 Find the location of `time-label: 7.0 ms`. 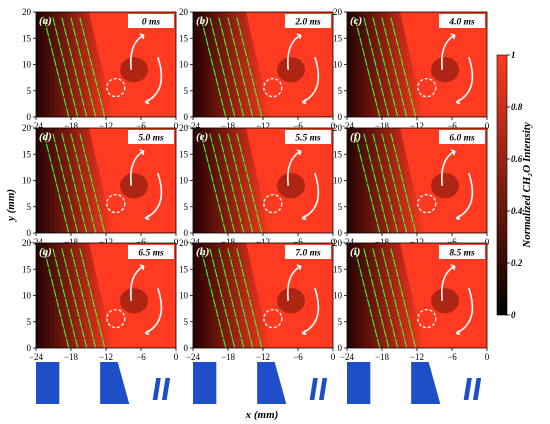

time-label: 7.0 ms is located at coordinates (308, 254).